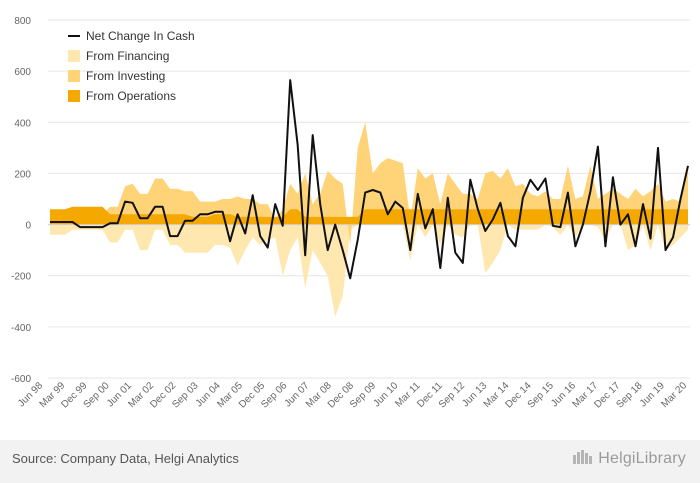 The height and width of the screenshot is (483, 700). What do you see at coordinates (97, 395) in the screenshot?
I see `x-tick-label: Sep 00` at bounding box center [97, 395].